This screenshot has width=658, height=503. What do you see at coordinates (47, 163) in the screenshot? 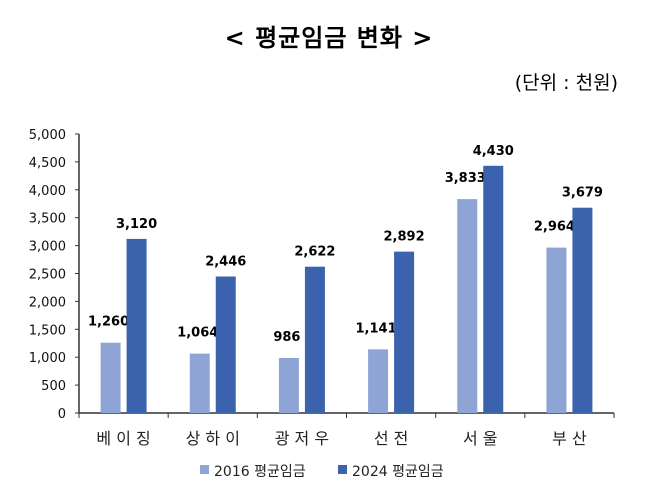
I see `y-tick-label: 4,500` at bounding box center [47, 163].